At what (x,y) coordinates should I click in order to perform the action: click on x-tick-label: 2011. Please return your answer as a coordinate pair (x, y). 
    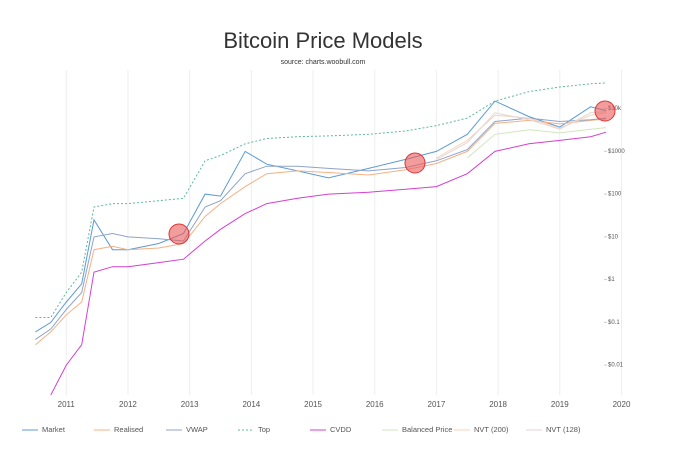
    Looking at the image, I should click on (67, 404).